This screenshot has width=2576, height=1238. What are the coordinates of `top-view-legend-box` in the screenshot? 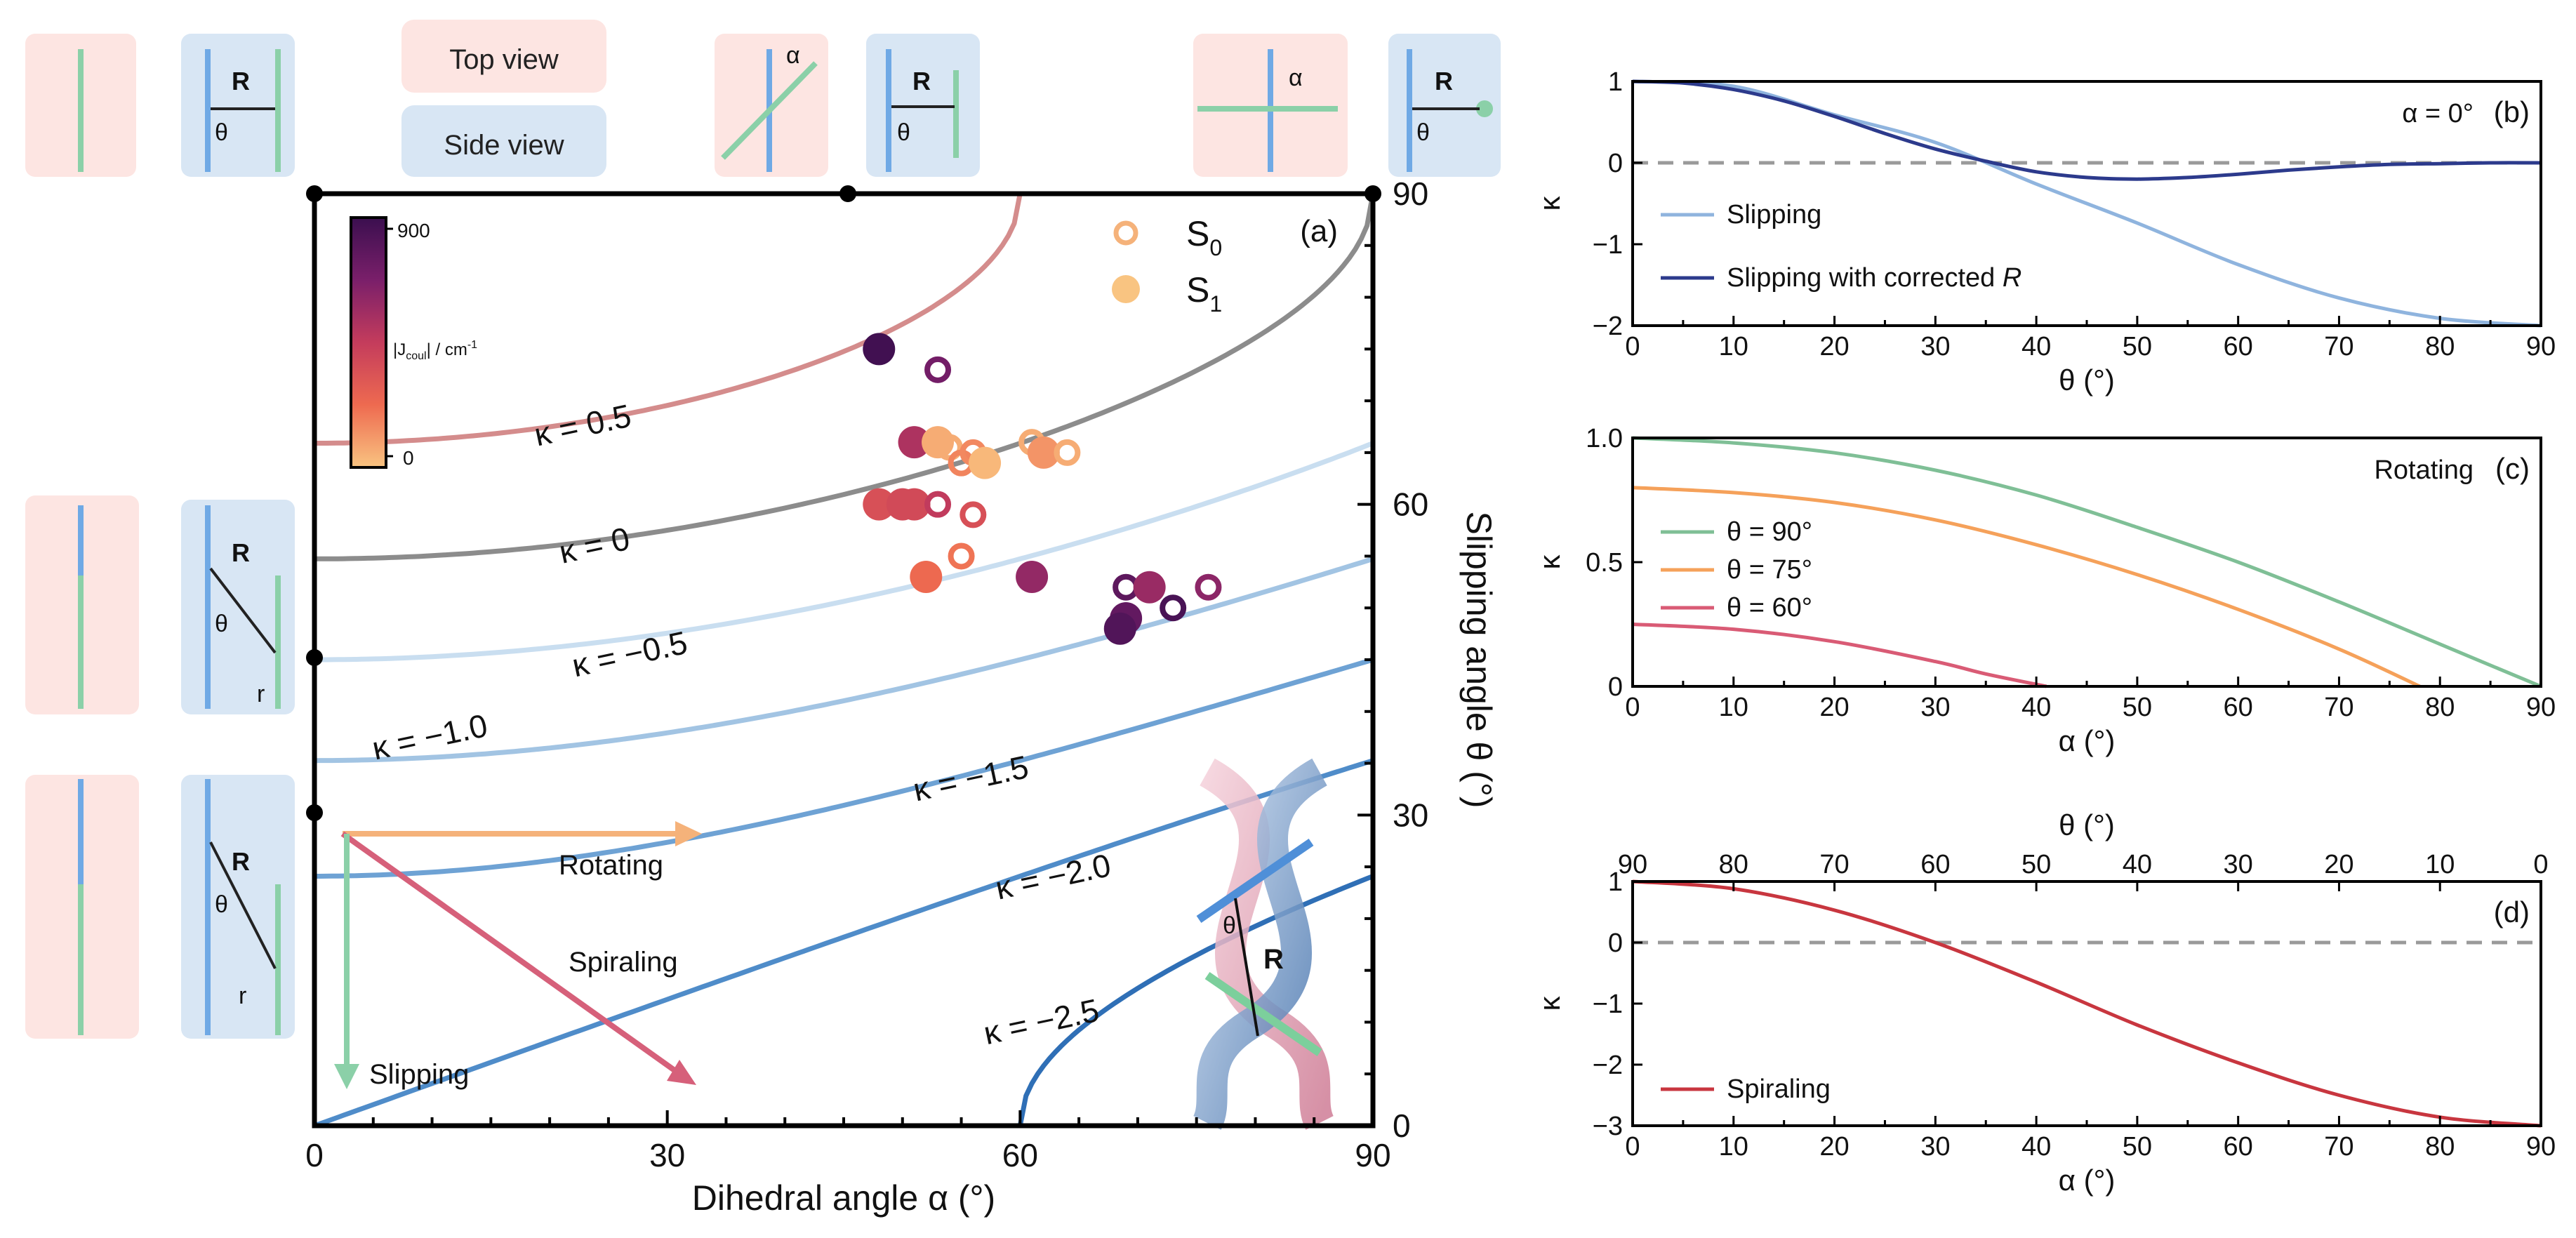 It's located at (503, 56).